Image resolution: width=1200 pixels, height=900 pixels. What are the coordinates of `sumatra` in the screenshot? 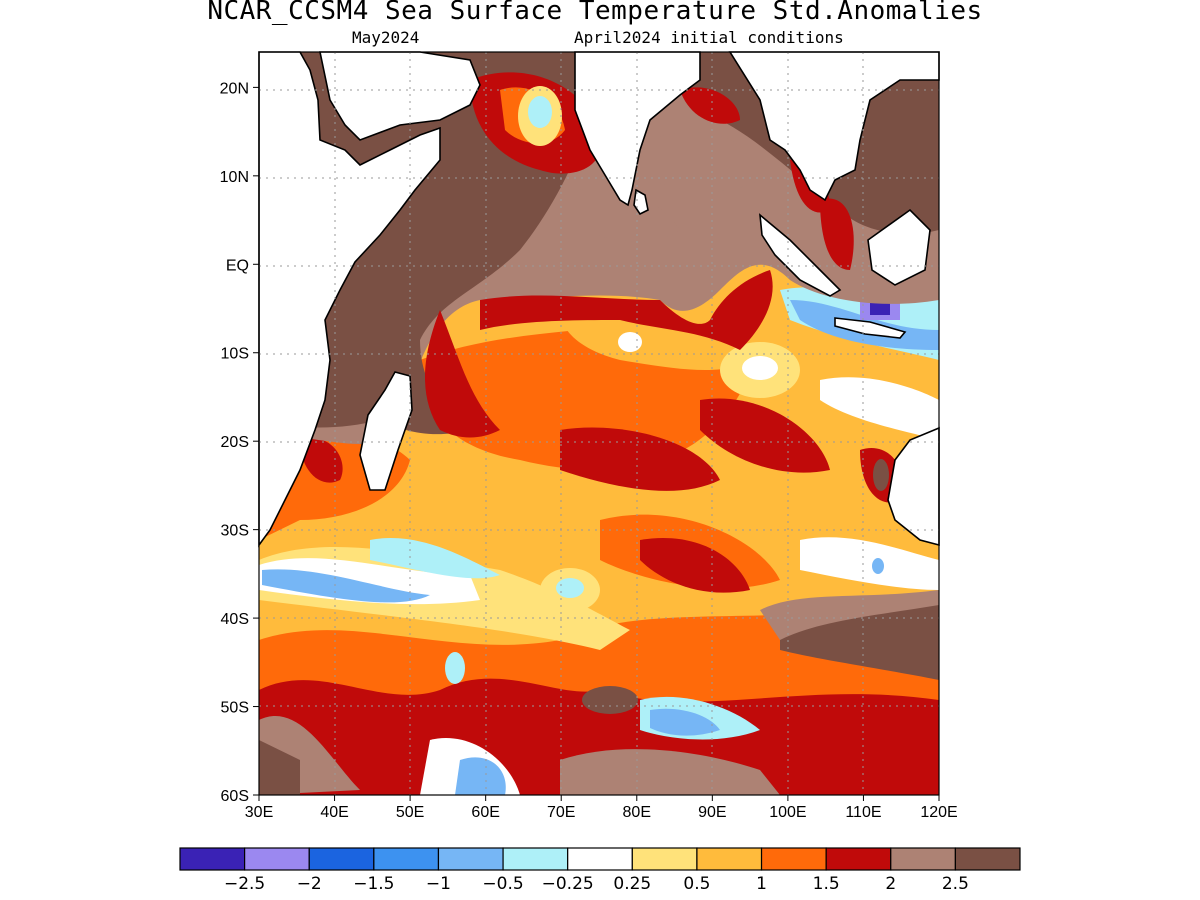 It's located at (800, 255).